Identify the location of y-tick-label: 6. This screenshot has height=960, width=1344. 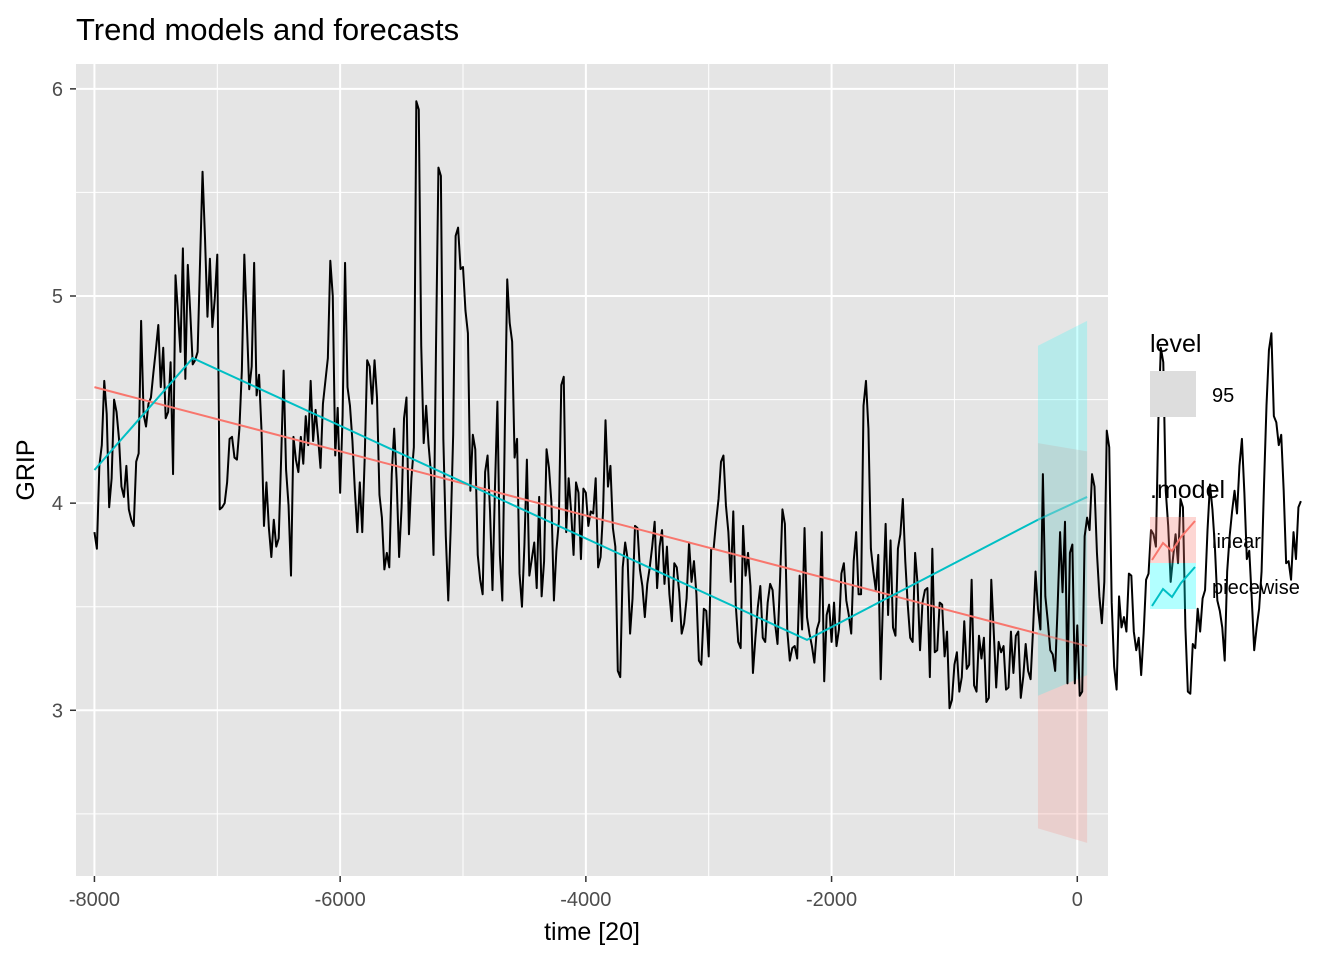
(57, 90).